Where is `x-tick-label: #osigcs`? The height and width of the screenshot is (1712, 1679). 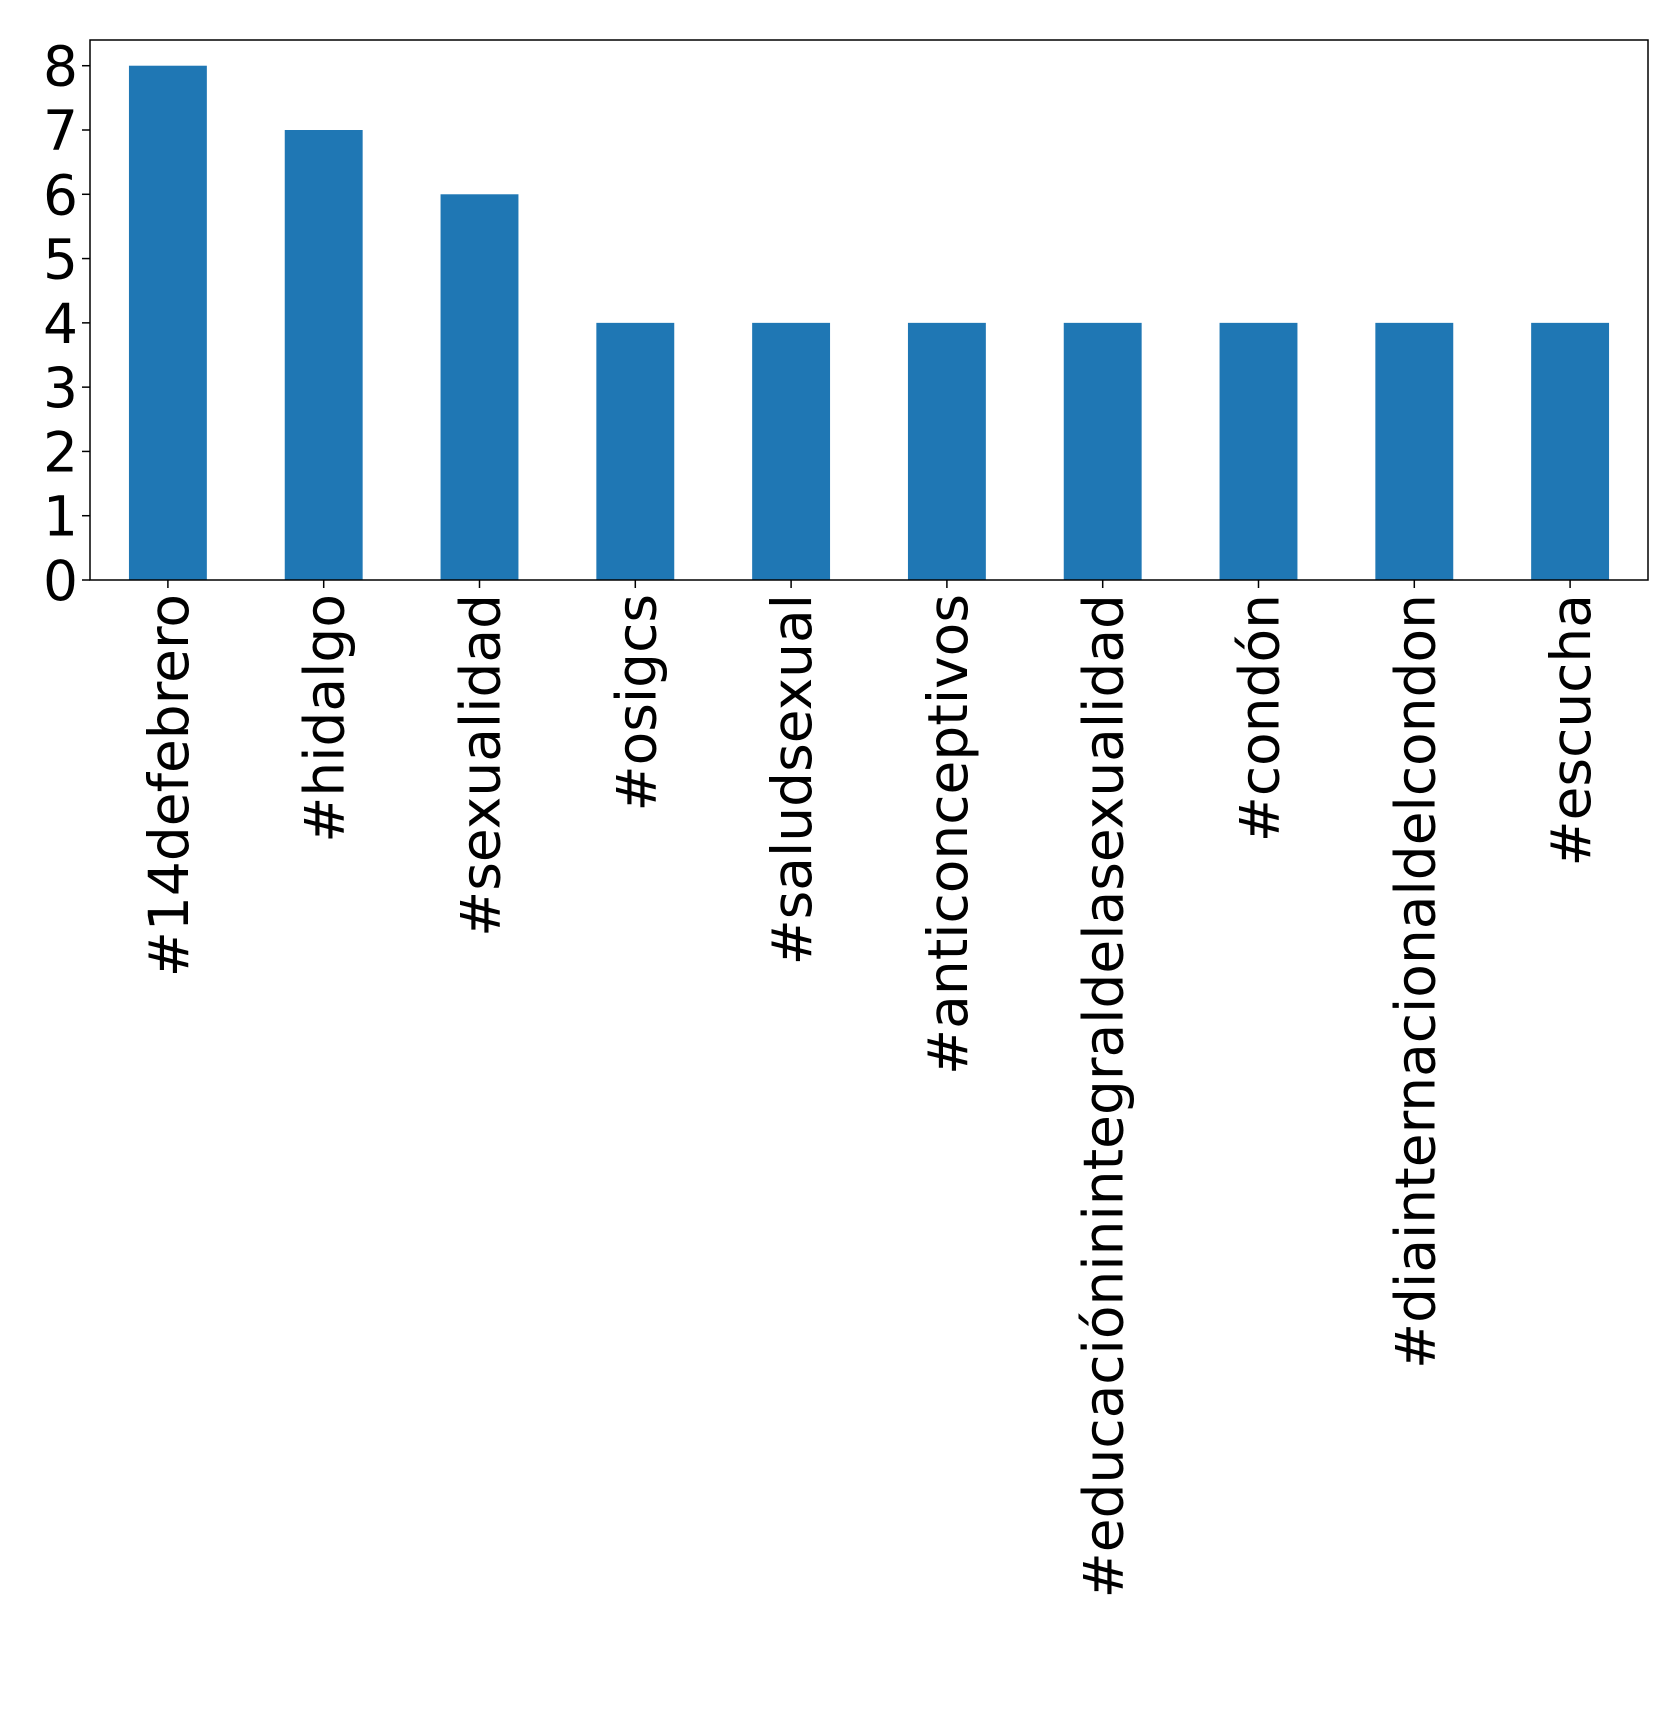 x-tick-label: #osigcs is located at coordinates (636, 702).